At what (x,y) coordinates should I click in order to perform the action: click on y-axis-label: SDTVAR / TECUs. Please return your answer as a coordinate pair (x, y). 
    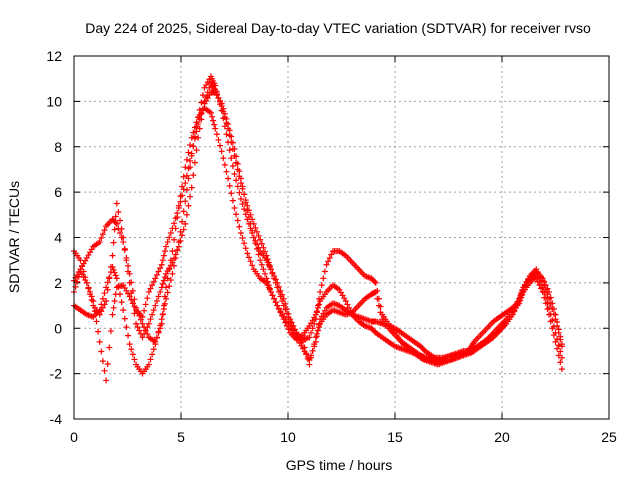
    Looking at the image, I should click on (14, 237).